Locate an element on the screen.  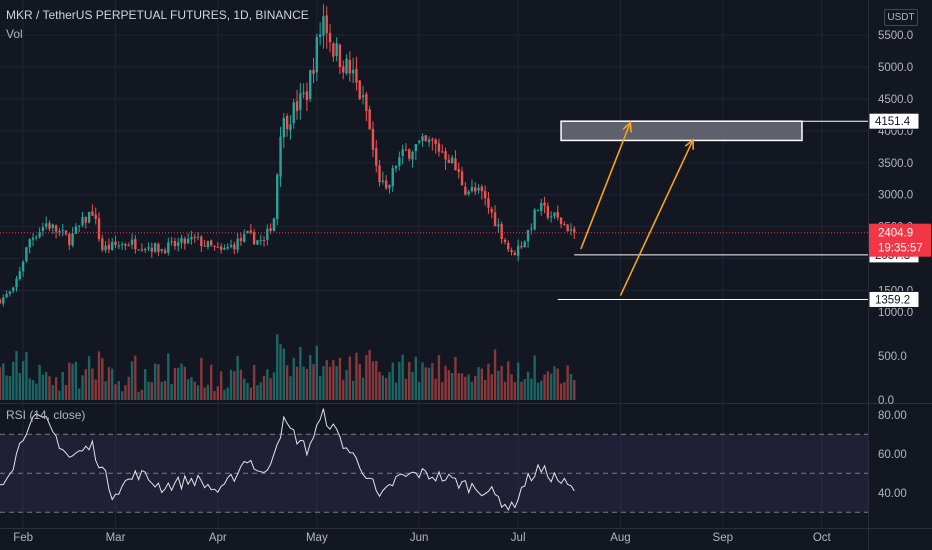
currency-button: USDT is located at coordinates (901, 17).